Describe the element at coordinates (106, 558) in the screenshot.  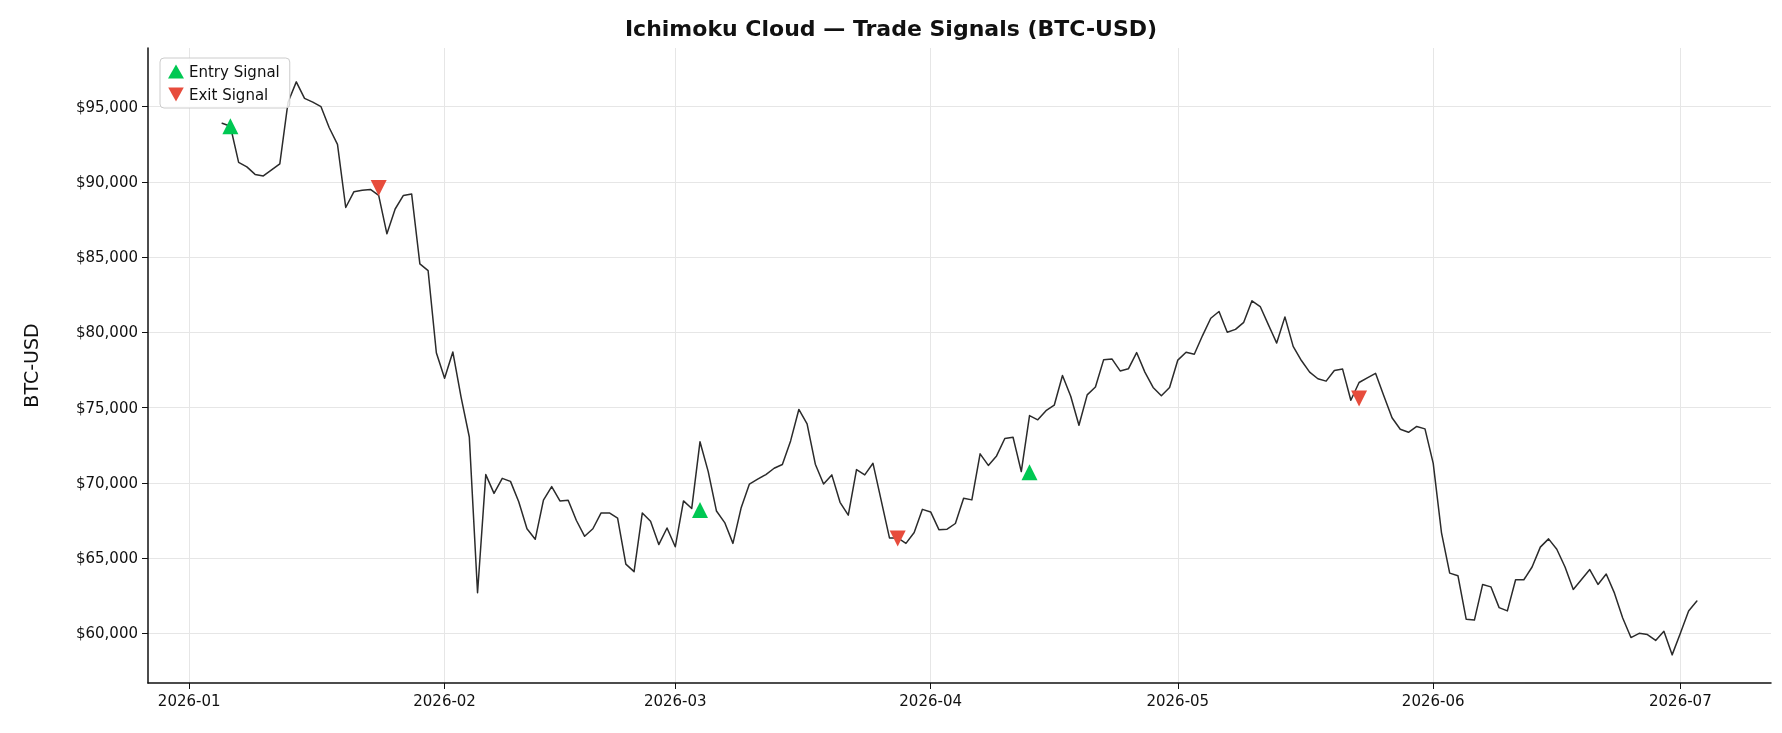
I see `y-tick-label: $65,000` at that location.